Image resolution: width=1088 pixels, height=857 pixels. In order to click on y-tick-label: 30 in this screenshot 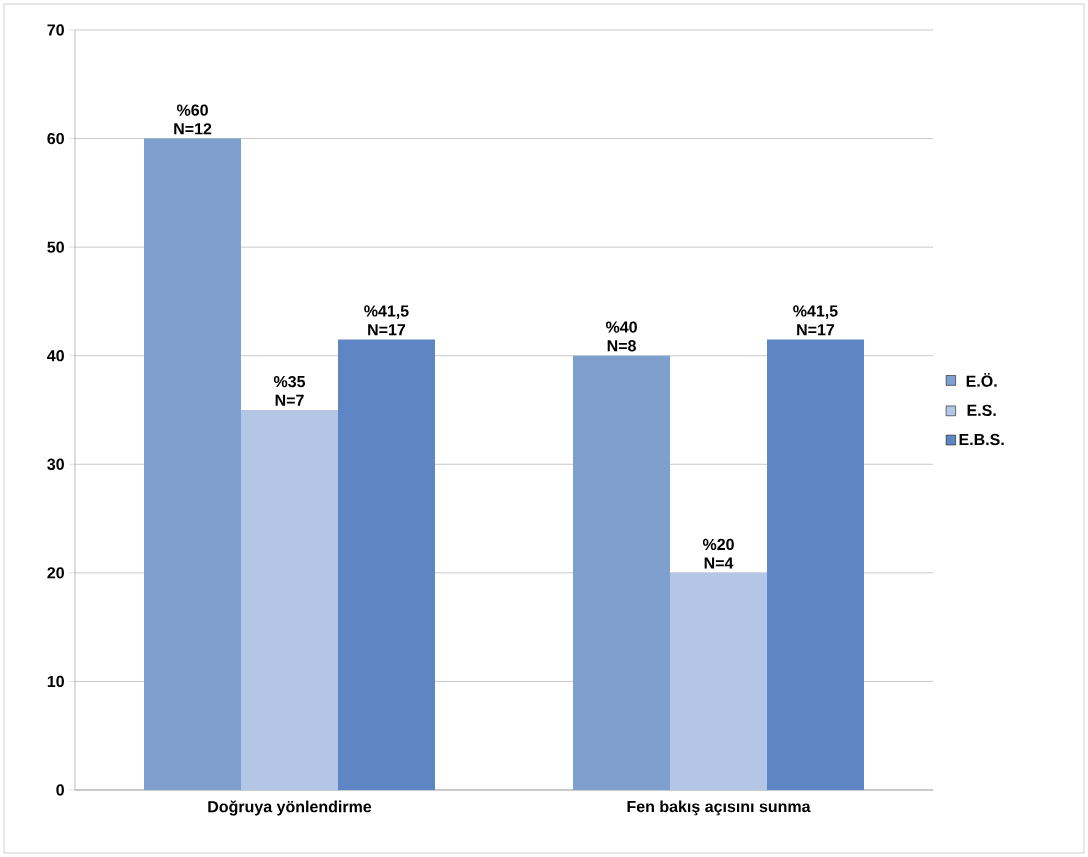, I will do `click(55, 464)`.